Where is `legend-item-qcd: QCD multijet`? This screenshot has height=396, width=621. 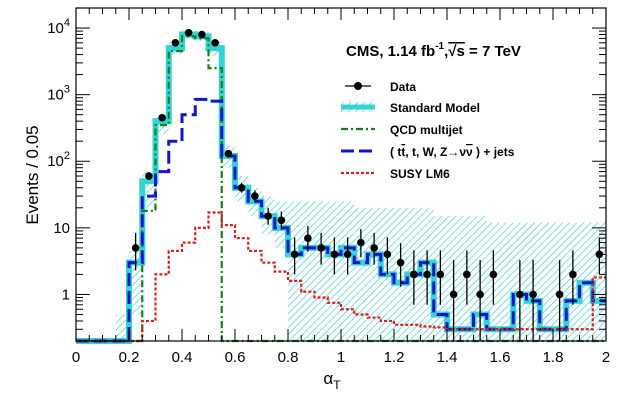 legend-item-qcd: QCD multijet is located at coordinates (402, 130).